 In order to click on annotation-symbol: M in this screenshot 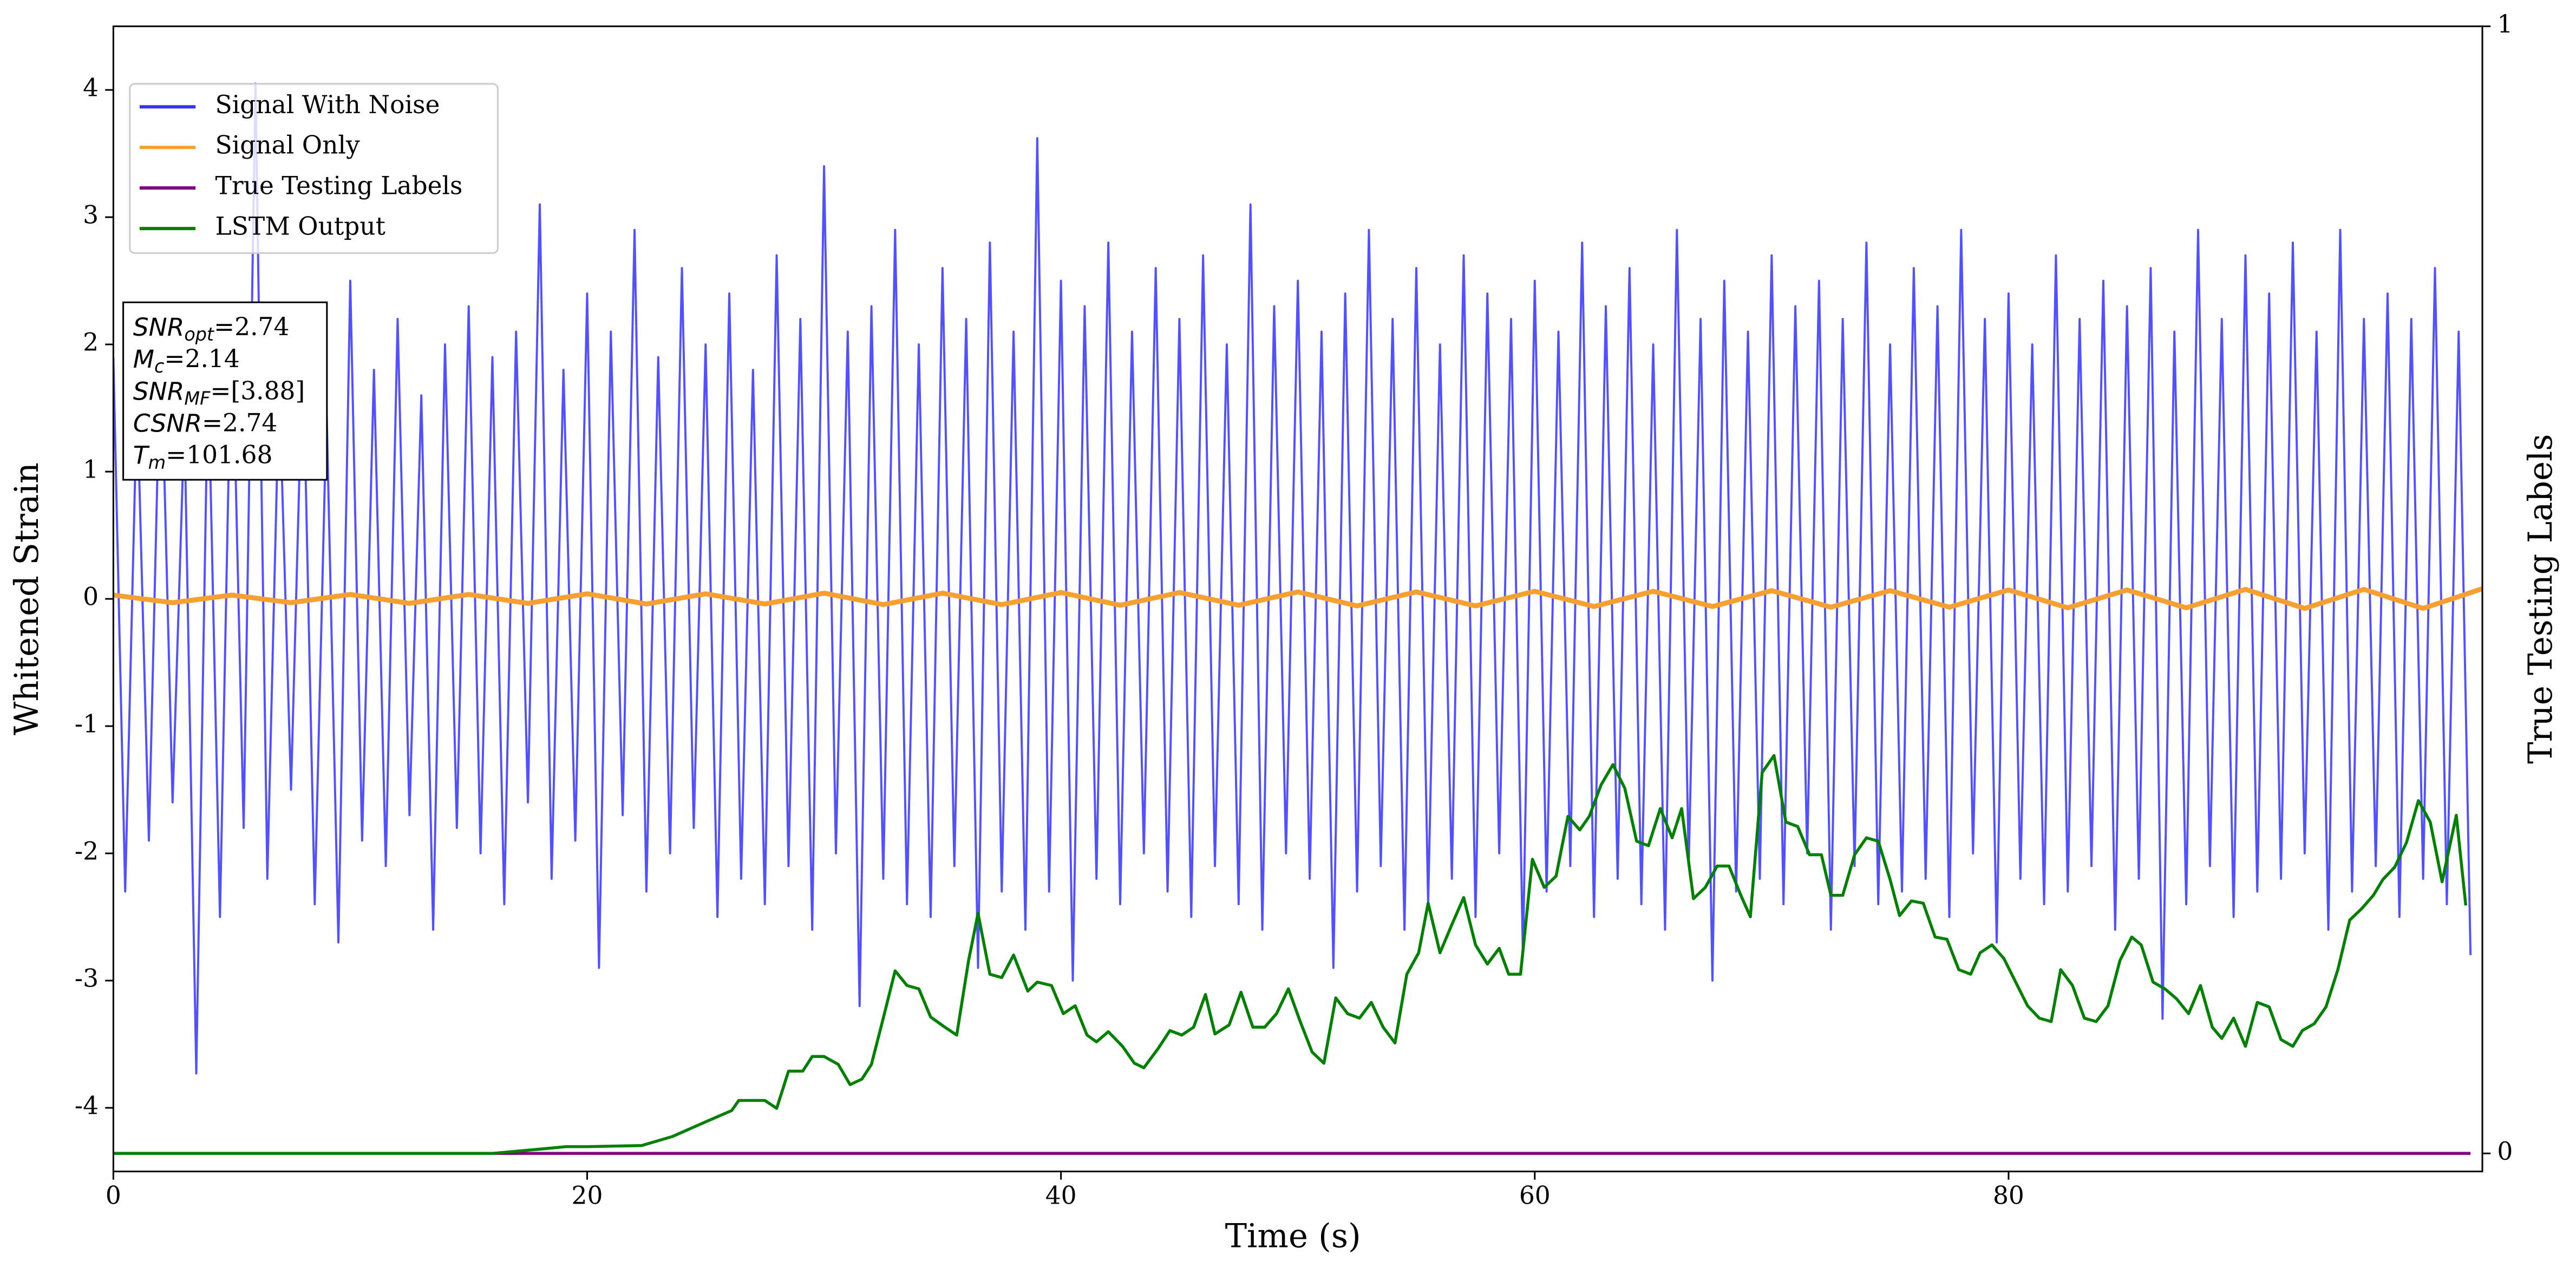, I will do `click(143, 359)`.